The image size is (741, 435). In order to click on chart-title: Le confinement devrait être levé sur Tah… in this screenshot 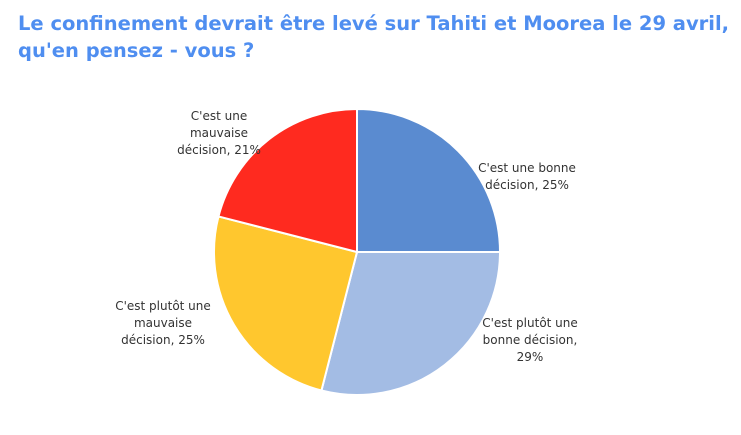, I will do `click(374, 37)`.